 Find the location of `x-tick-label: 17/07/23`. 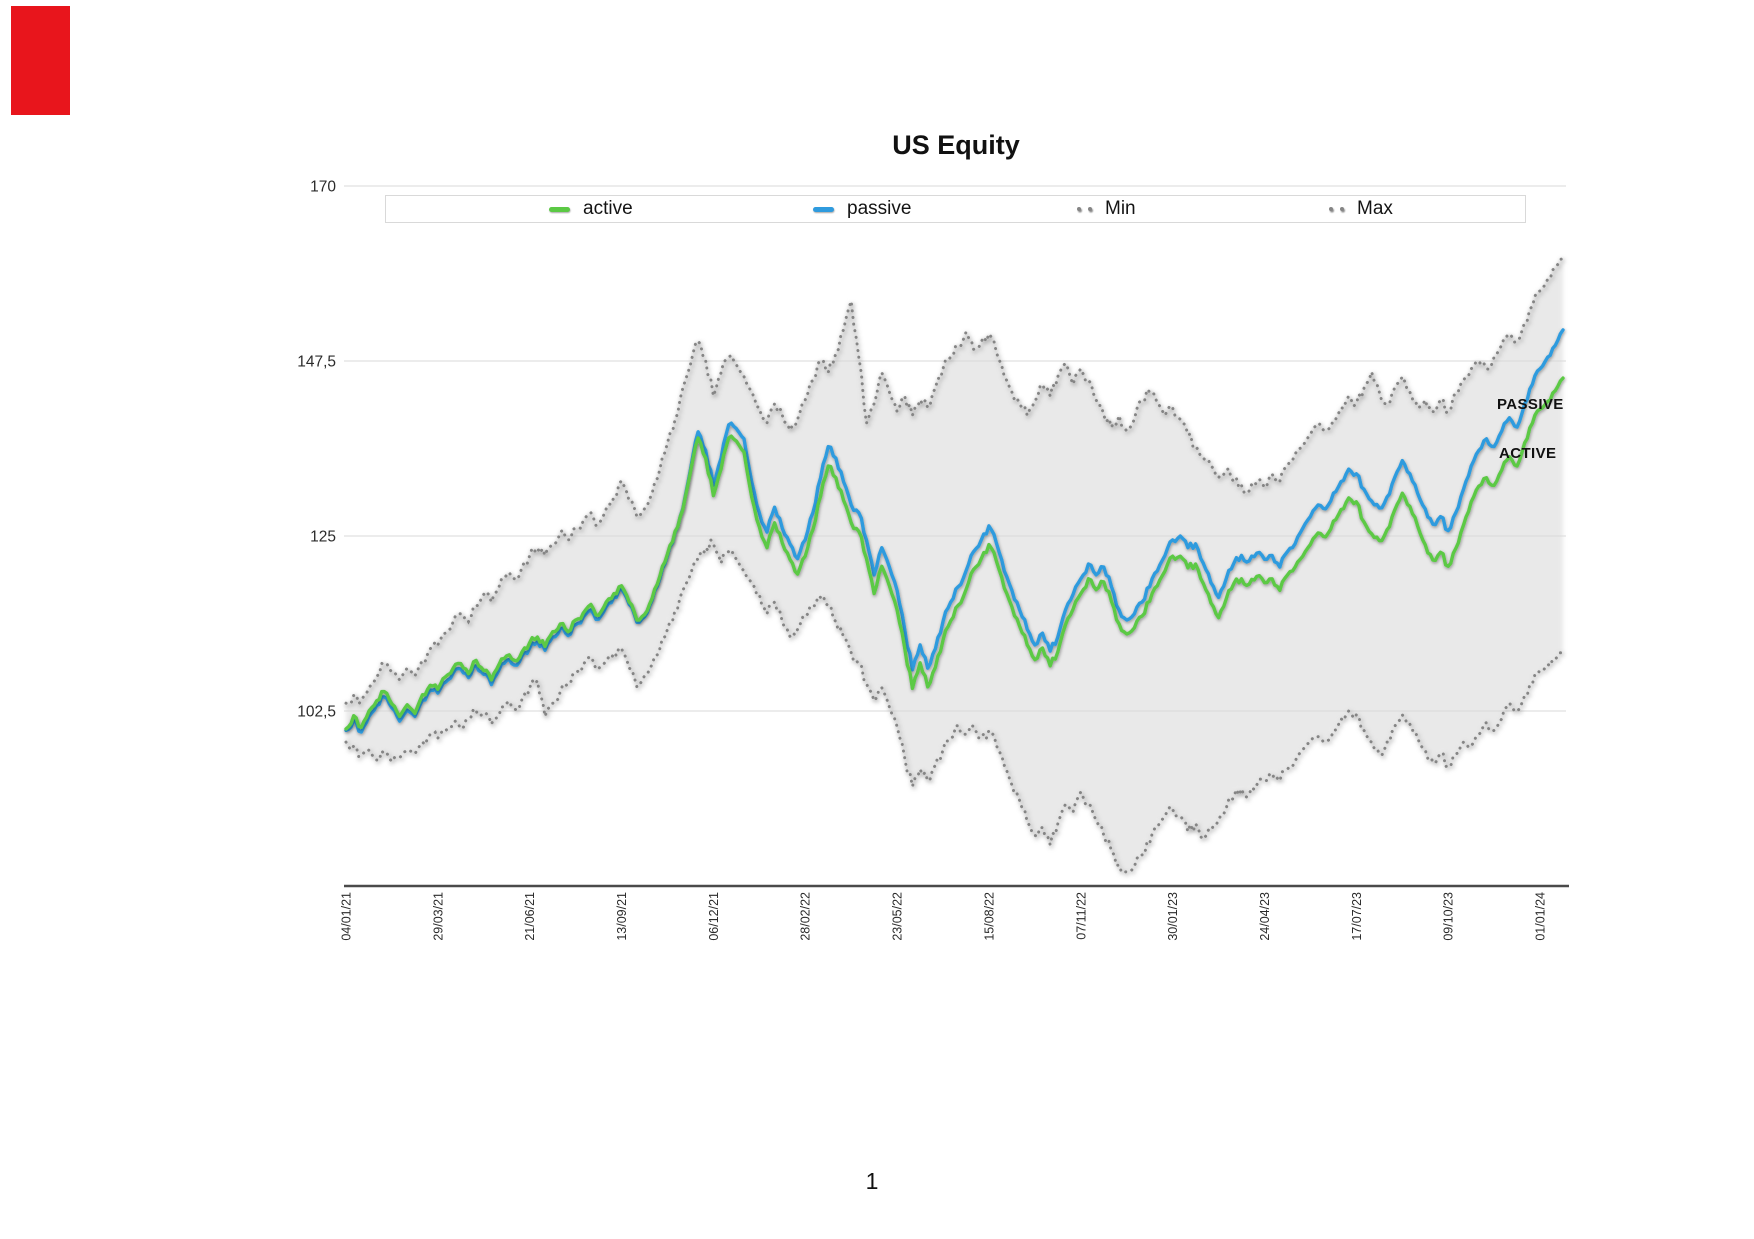

x-tick-label: 17/07/23 is located at coordinates (1357, 916).